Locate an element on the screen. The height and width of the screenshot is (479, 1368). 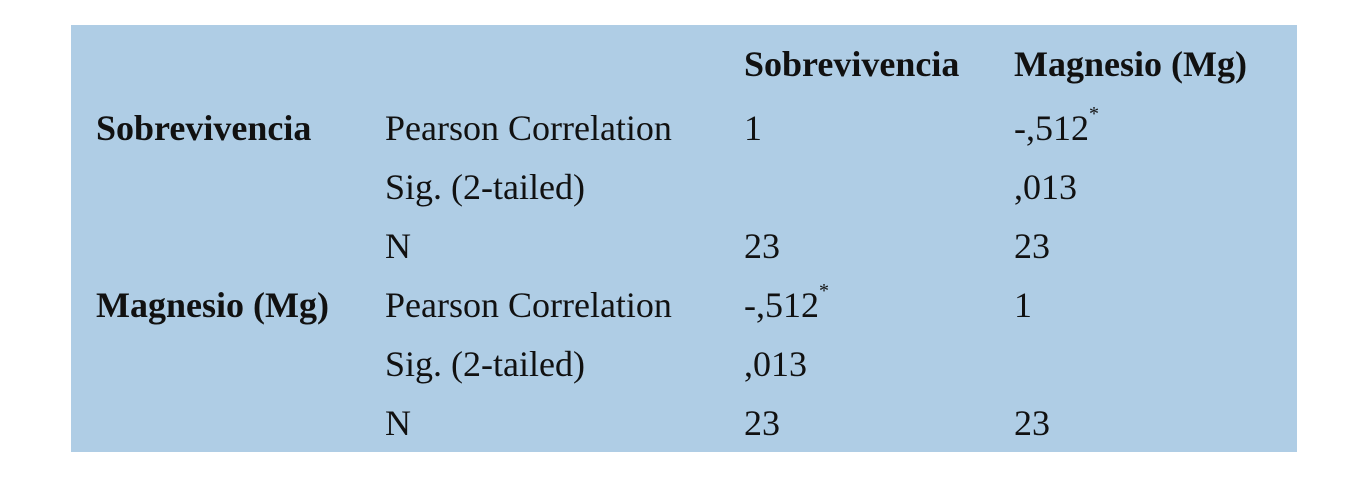
header-cell-magnesio: Magnesio (Mg) is located at coordinates (1130, 63).